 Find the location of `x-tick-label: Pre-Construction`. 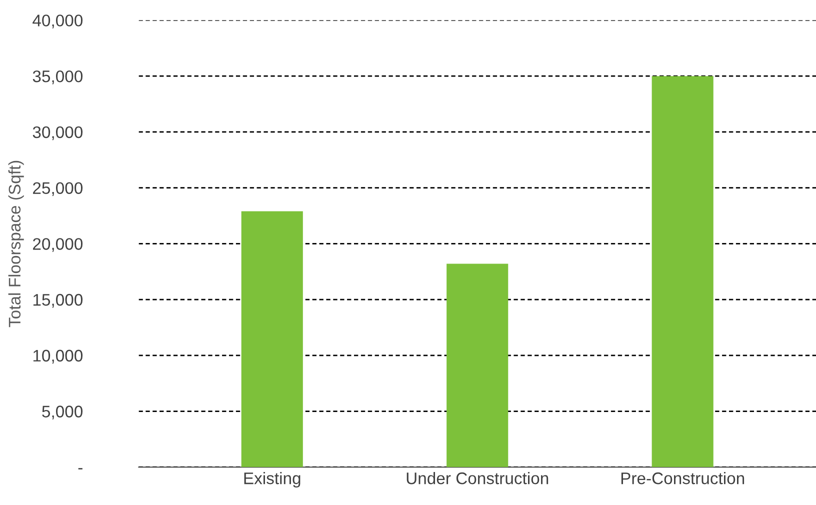

x-tick-label: Pre-Construction is located at coordinates (682, 478).